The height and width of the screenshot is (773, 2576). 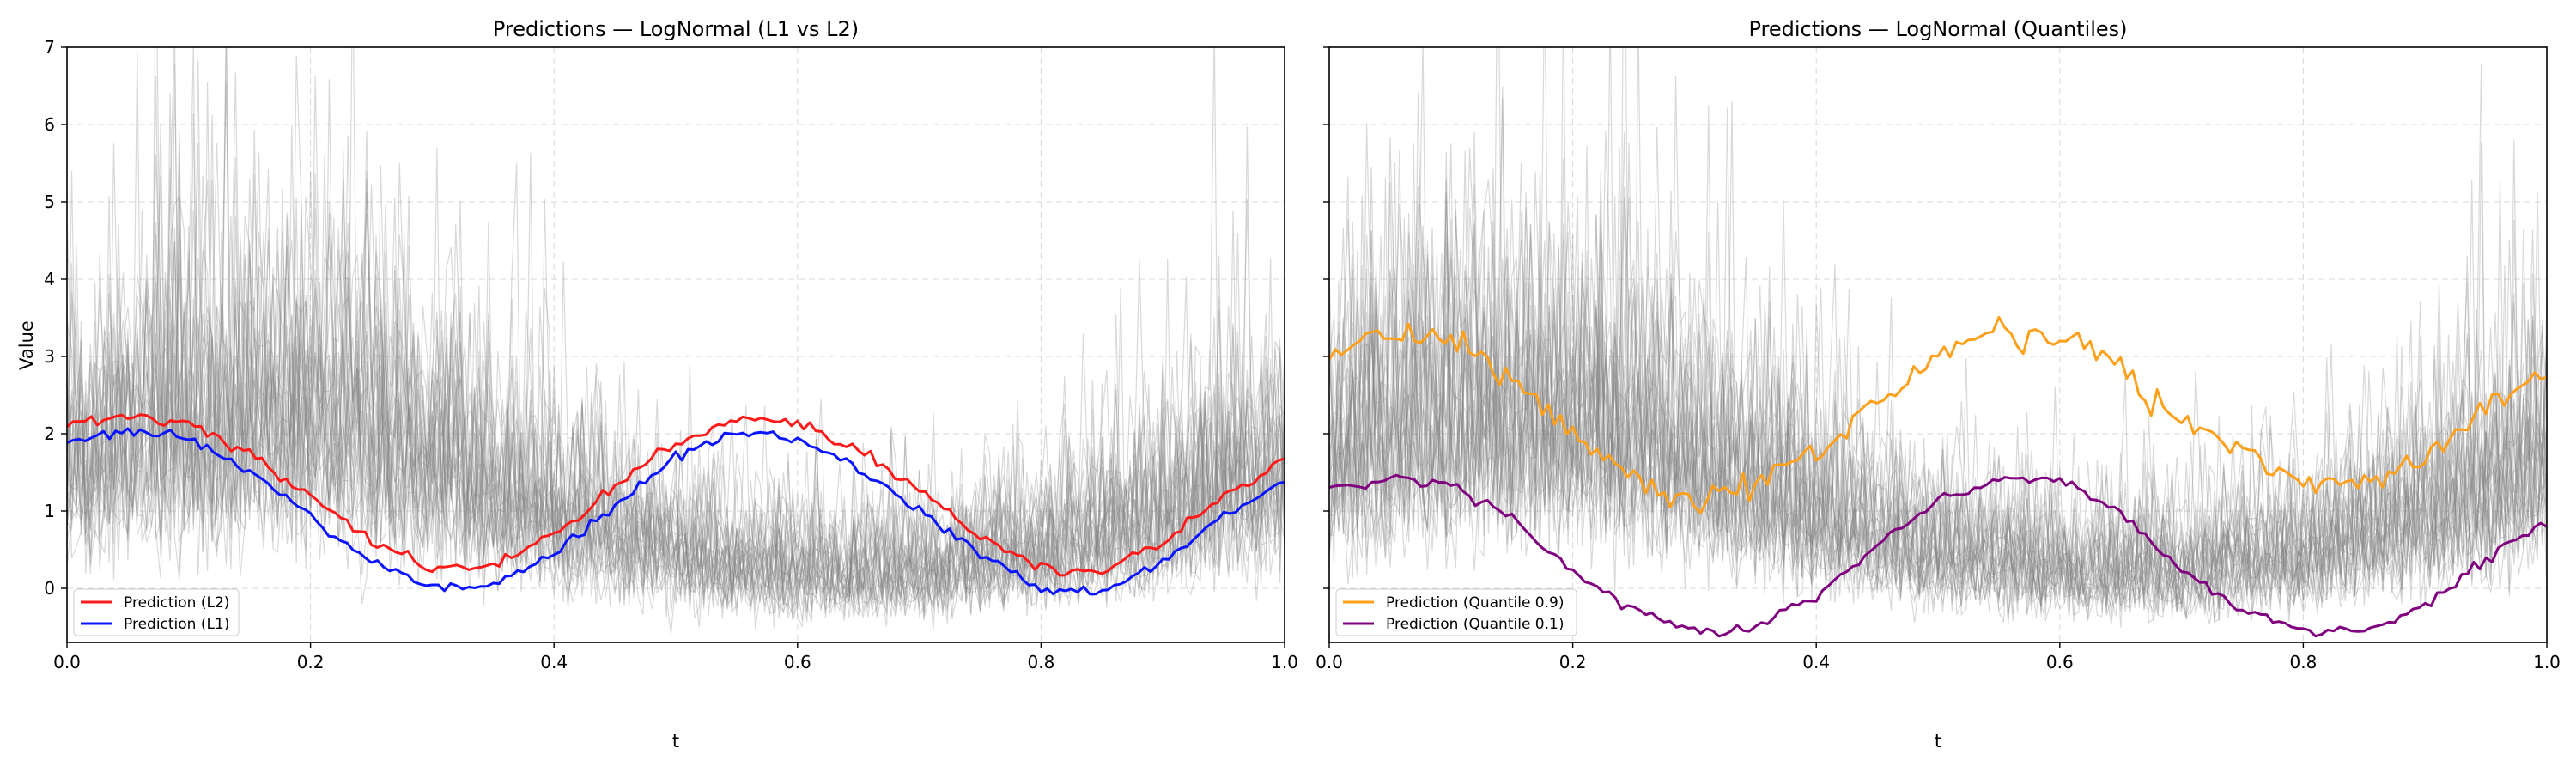 I want to click on left-y-tick-label: 4, so click(x=49, y=279).